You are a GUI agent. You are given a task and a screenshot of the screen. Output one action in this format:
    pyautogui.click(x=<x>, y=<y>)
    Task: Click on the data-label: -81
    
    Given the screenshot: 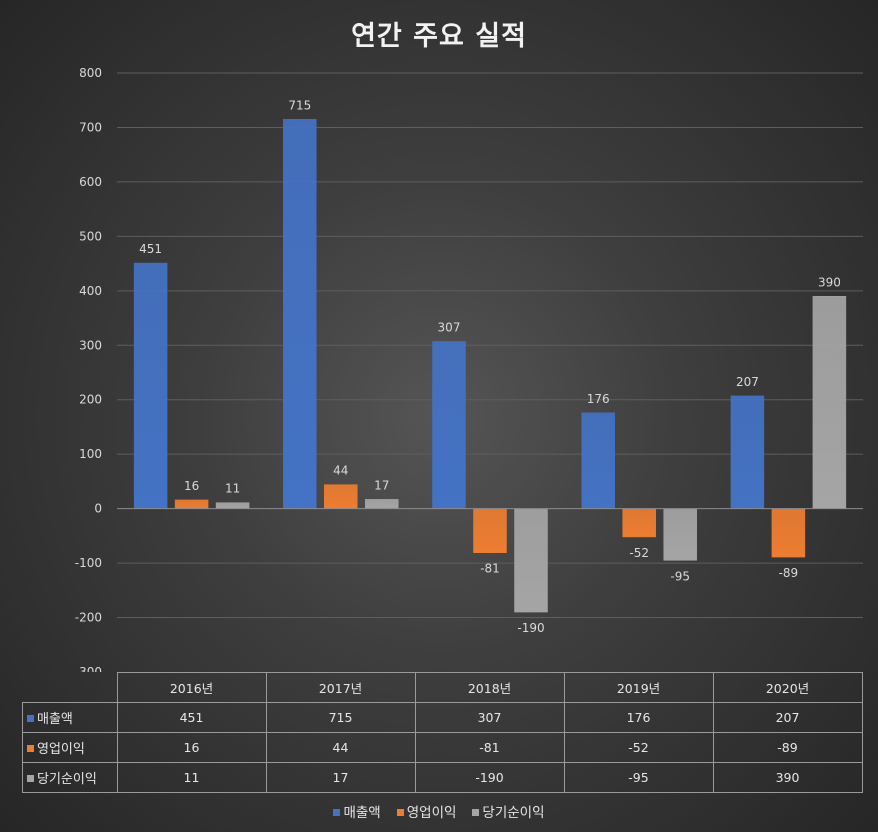 What is the action you would take?
    pyautogui.click(x=490, y=569)
    